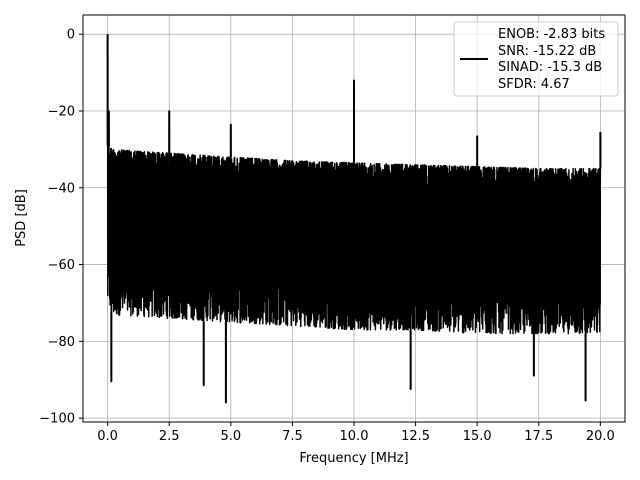  I want to click on x-tick-label: 7.5, so click(292, 436).